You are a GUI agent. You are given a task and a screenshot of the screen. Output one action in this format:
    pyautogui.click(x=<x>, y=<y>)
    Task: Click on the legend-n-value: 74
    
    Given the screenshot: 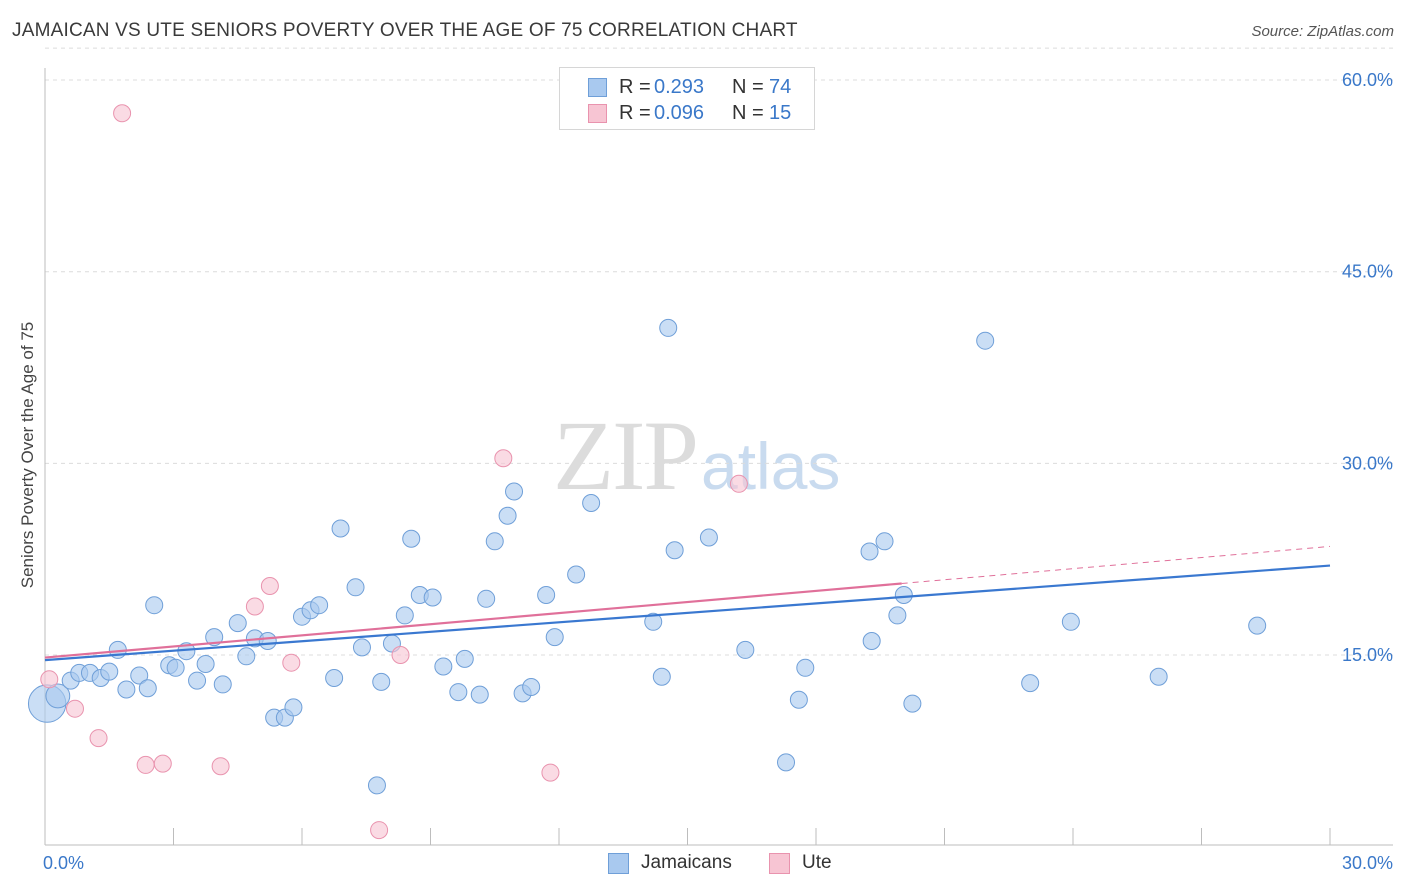 What is the action you would take?
    pyautogui.click(x=780, y=87)
    